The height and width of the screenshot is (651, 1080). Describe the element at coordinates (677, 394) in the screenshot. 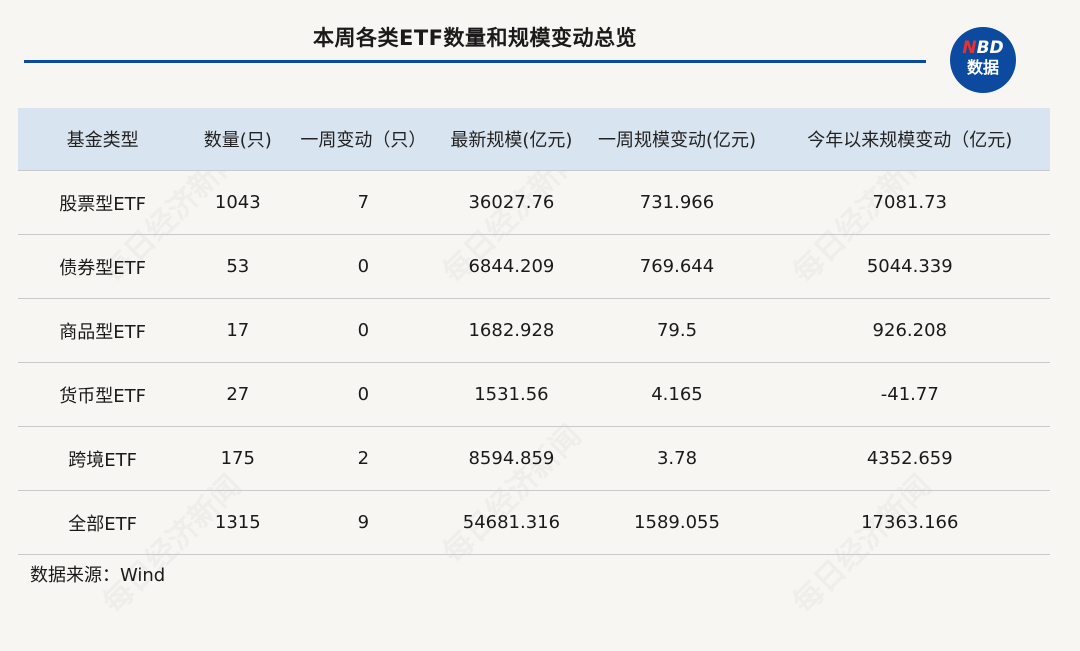

I see `table-cell: 4.165` at that location.